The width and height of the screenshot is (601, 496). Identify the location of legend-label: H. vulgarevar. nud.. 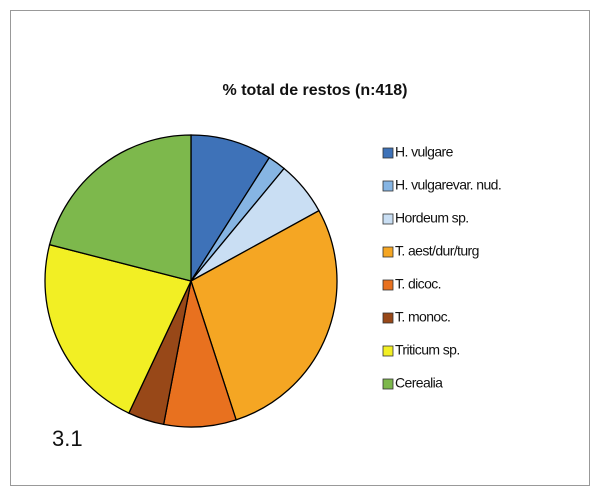
(448, 185).